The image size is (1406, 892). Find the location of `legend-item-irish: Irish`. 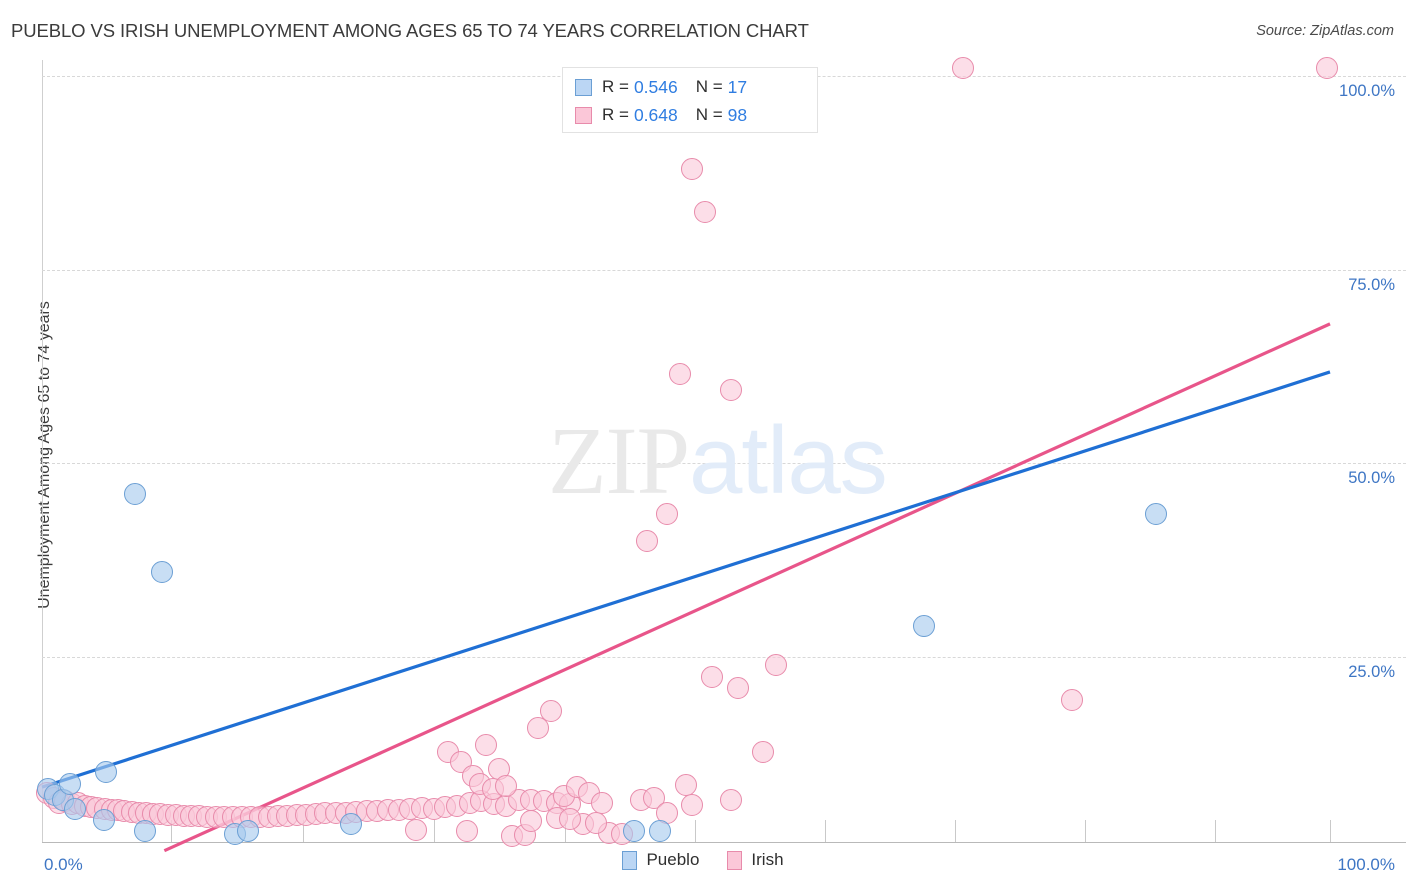

legend-item-irish: Irish is located at coordinates (755, 860).